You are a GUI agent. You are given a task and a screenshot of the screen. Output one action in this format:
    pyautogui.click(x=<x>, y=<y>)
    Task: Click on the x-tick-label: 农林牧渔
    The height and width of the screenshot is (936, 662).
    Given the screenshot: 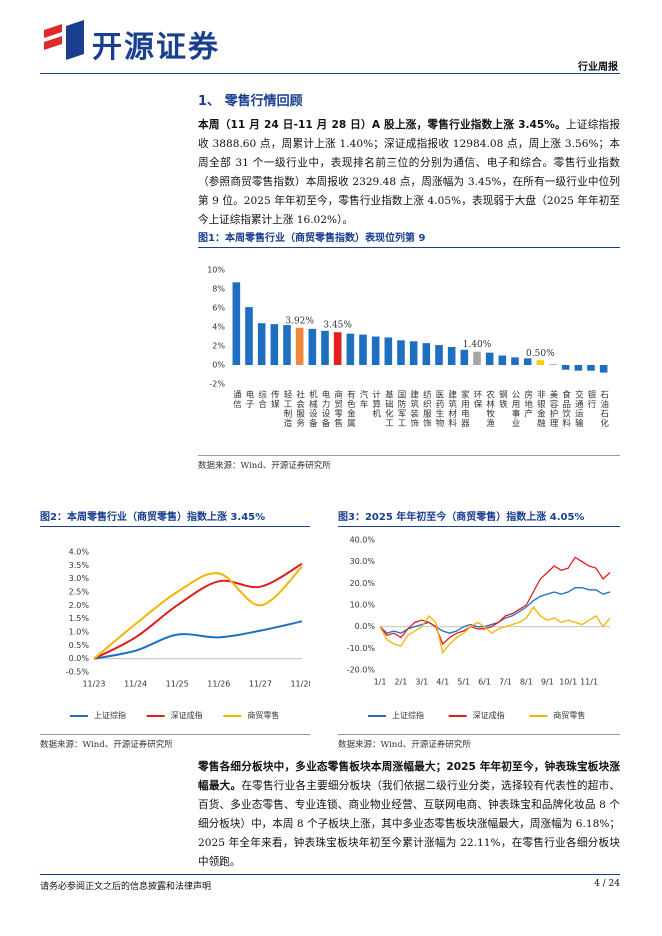 What is the action you would take?
    pyautogui.click(x=490, y=408)
    